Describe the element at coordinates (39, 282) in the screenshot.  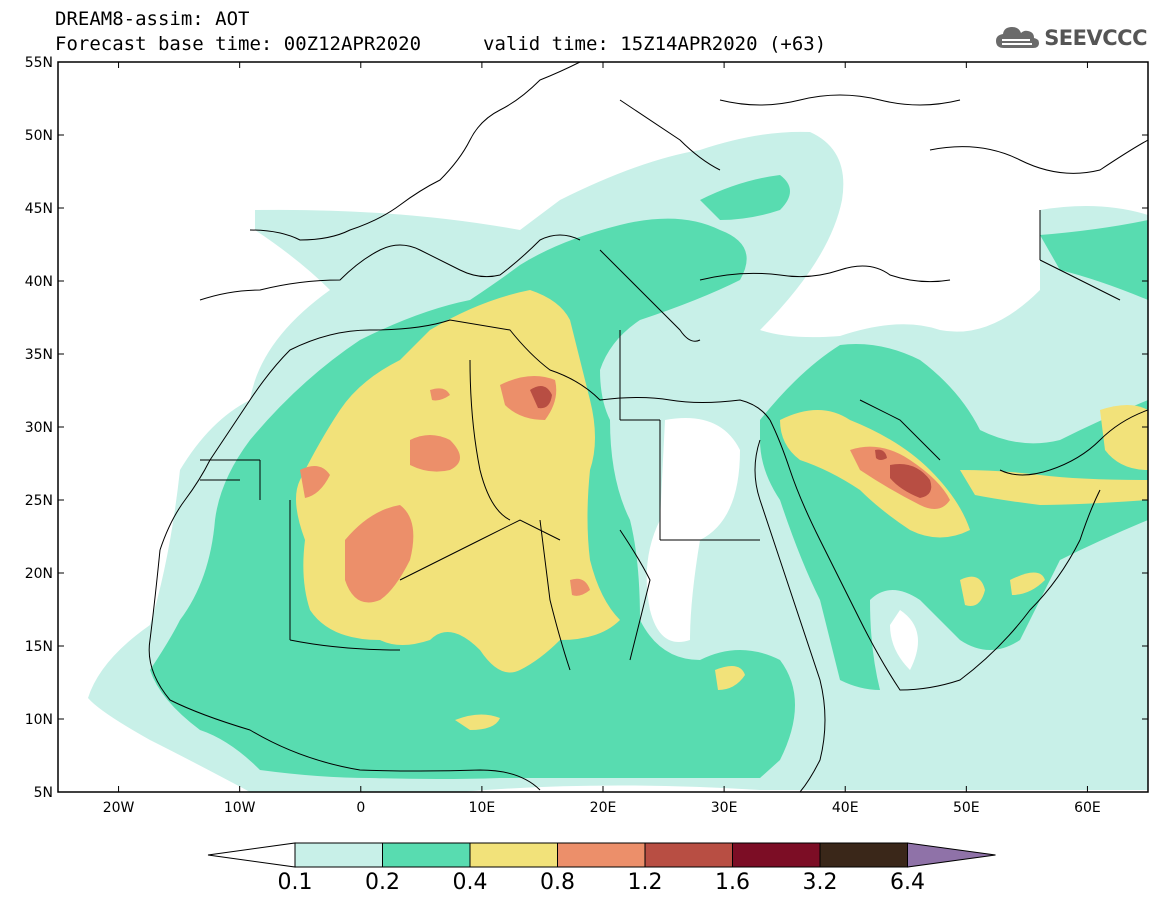
I see `lat-tick-label: 40N` at that location.